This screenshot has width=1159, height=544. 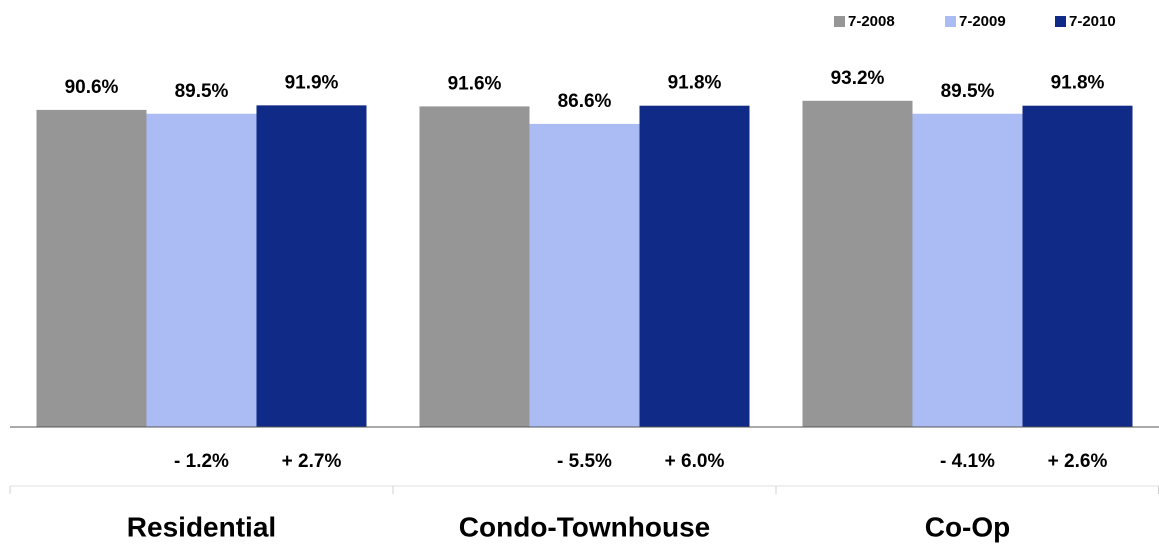 I want to click on value-label: 91.6%, so click(x=475, y=83).